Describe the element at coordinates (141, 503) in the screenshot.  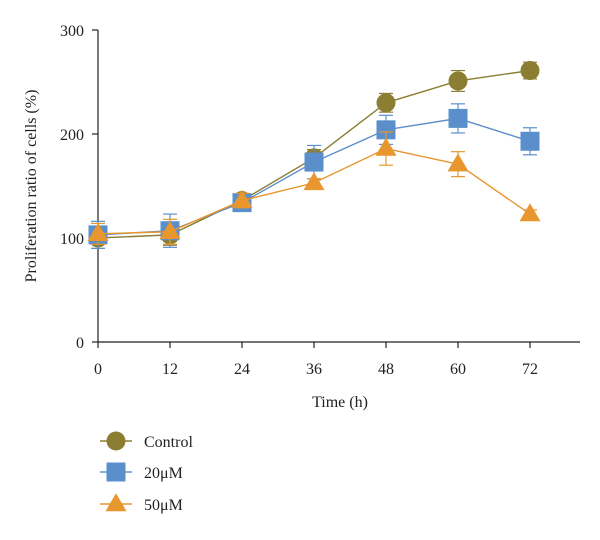
I see `legend-item: 50μM` at that location.